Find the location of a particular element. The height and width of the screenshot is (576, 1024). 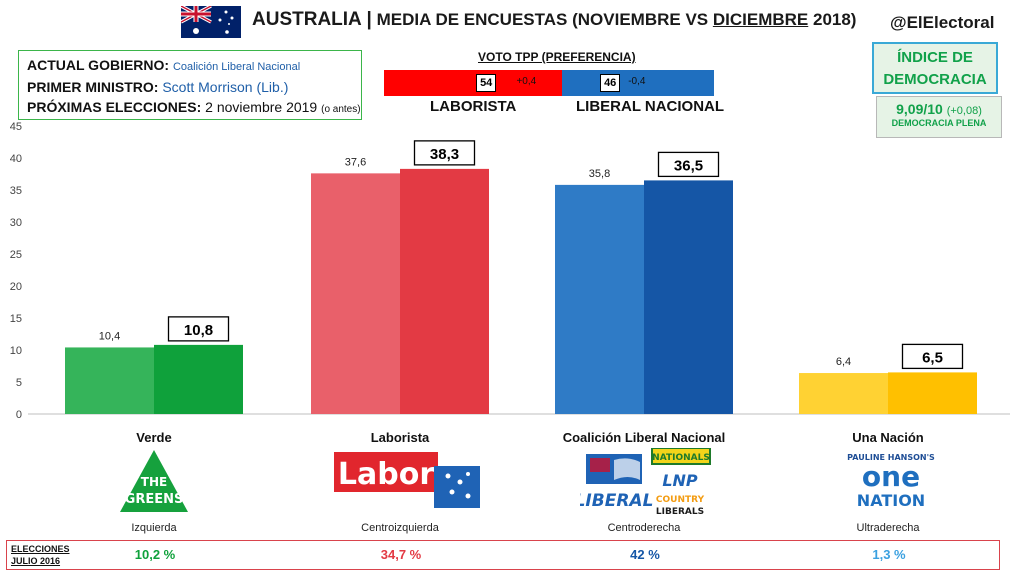

tpp-coalition-label: LIBERAL NACIONAL is located at coordinates (650, 106).